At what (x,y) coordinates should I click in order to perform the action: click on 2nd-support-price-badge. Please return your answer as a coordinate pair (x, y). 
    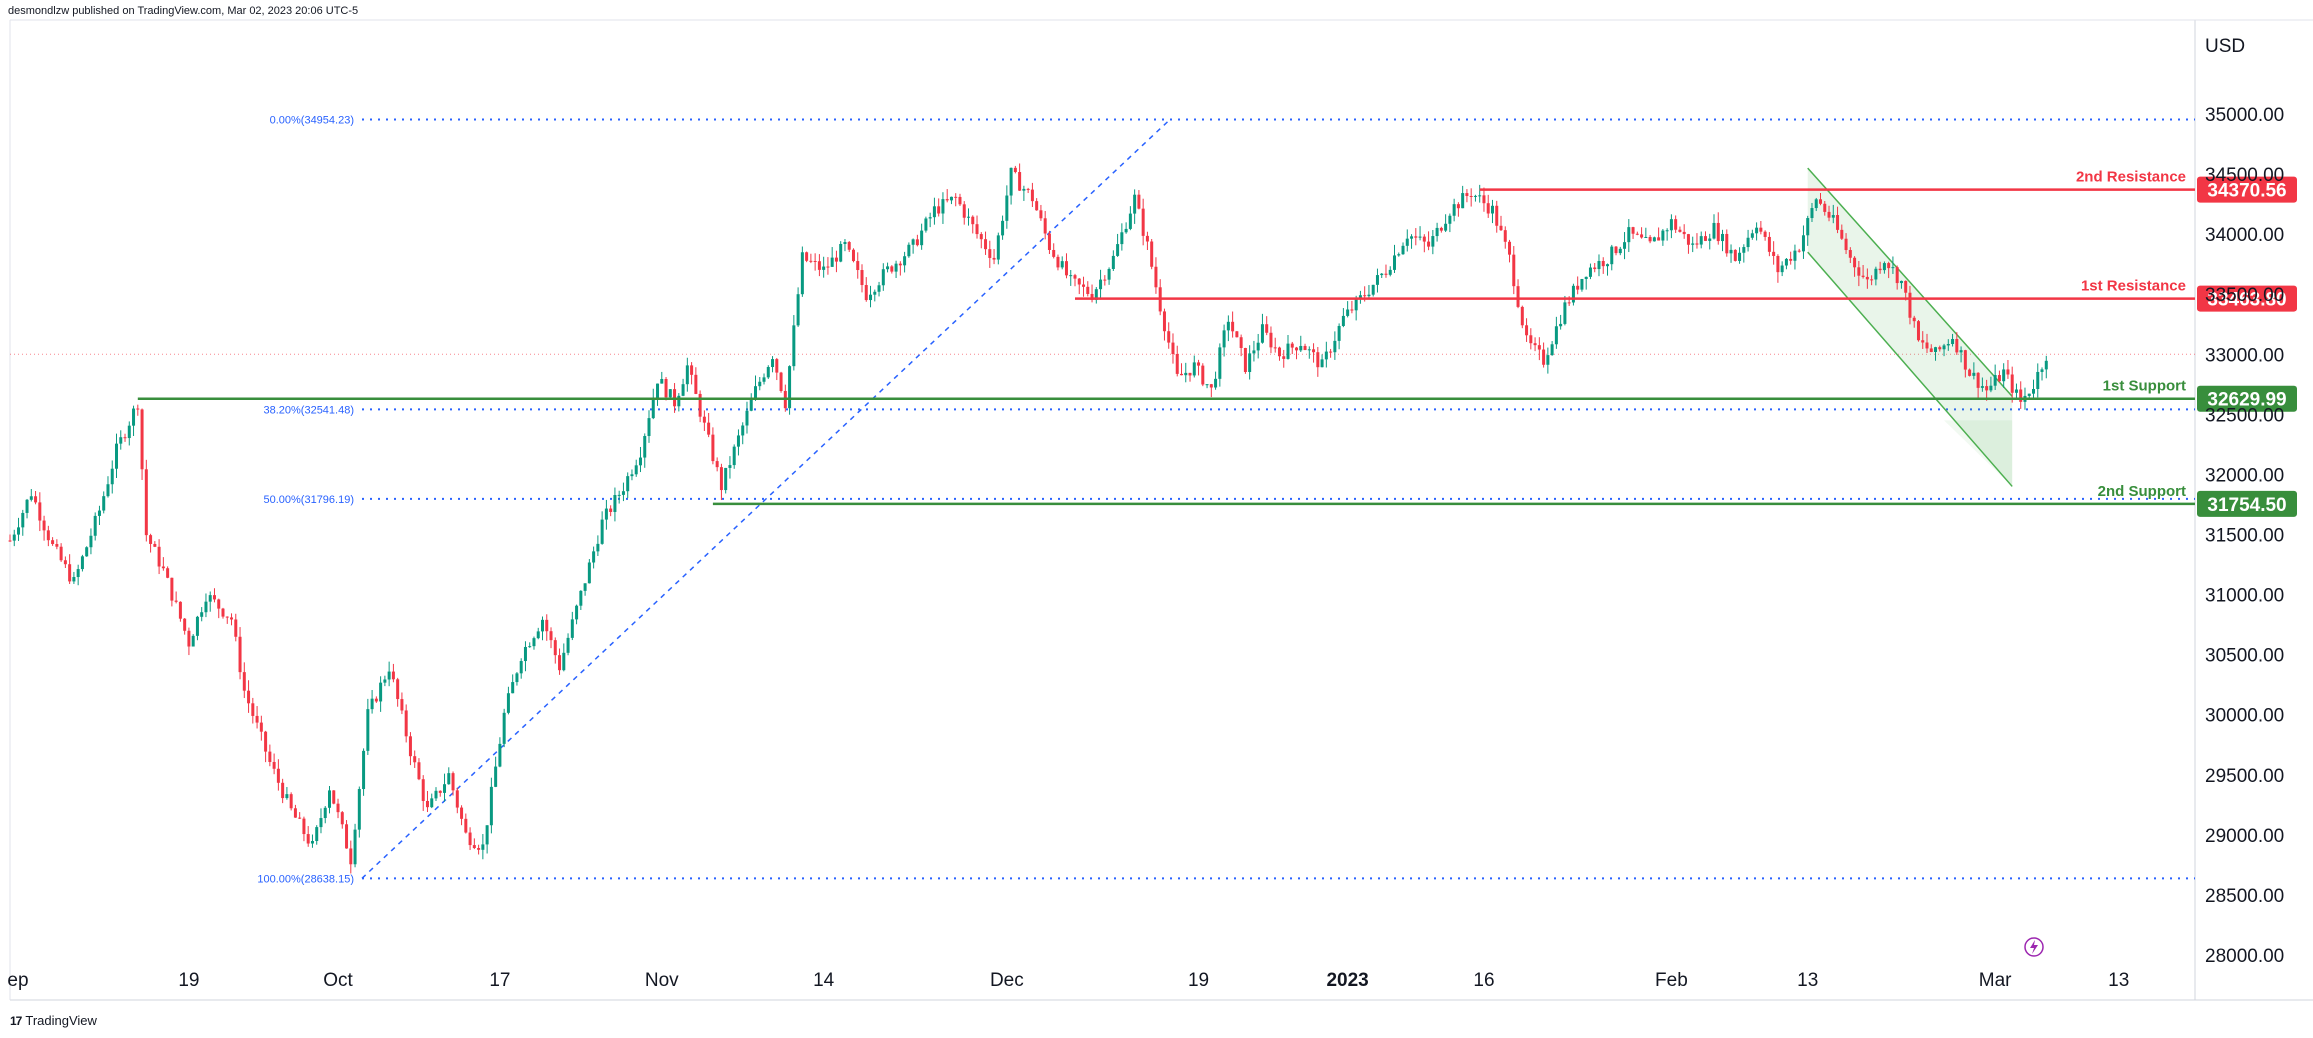
    Looking at the image, I should click on (2247, 503).